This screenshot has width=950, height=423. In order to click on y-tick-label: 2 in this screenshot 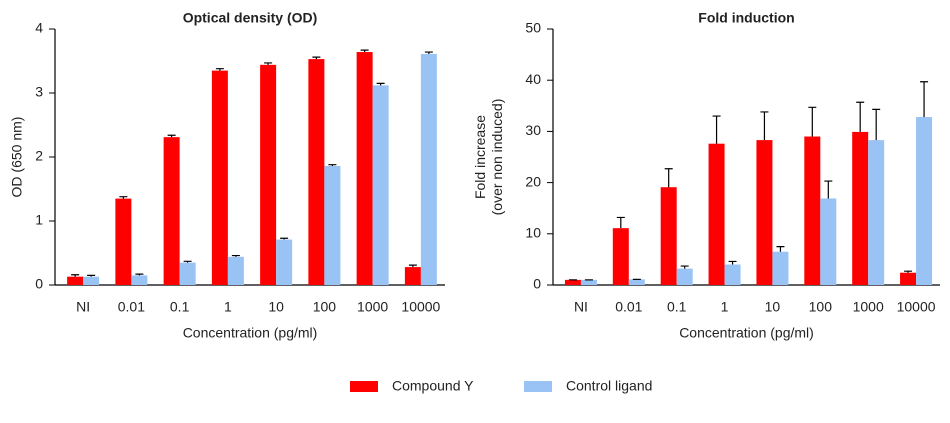, I will do `click(39, 156)`.